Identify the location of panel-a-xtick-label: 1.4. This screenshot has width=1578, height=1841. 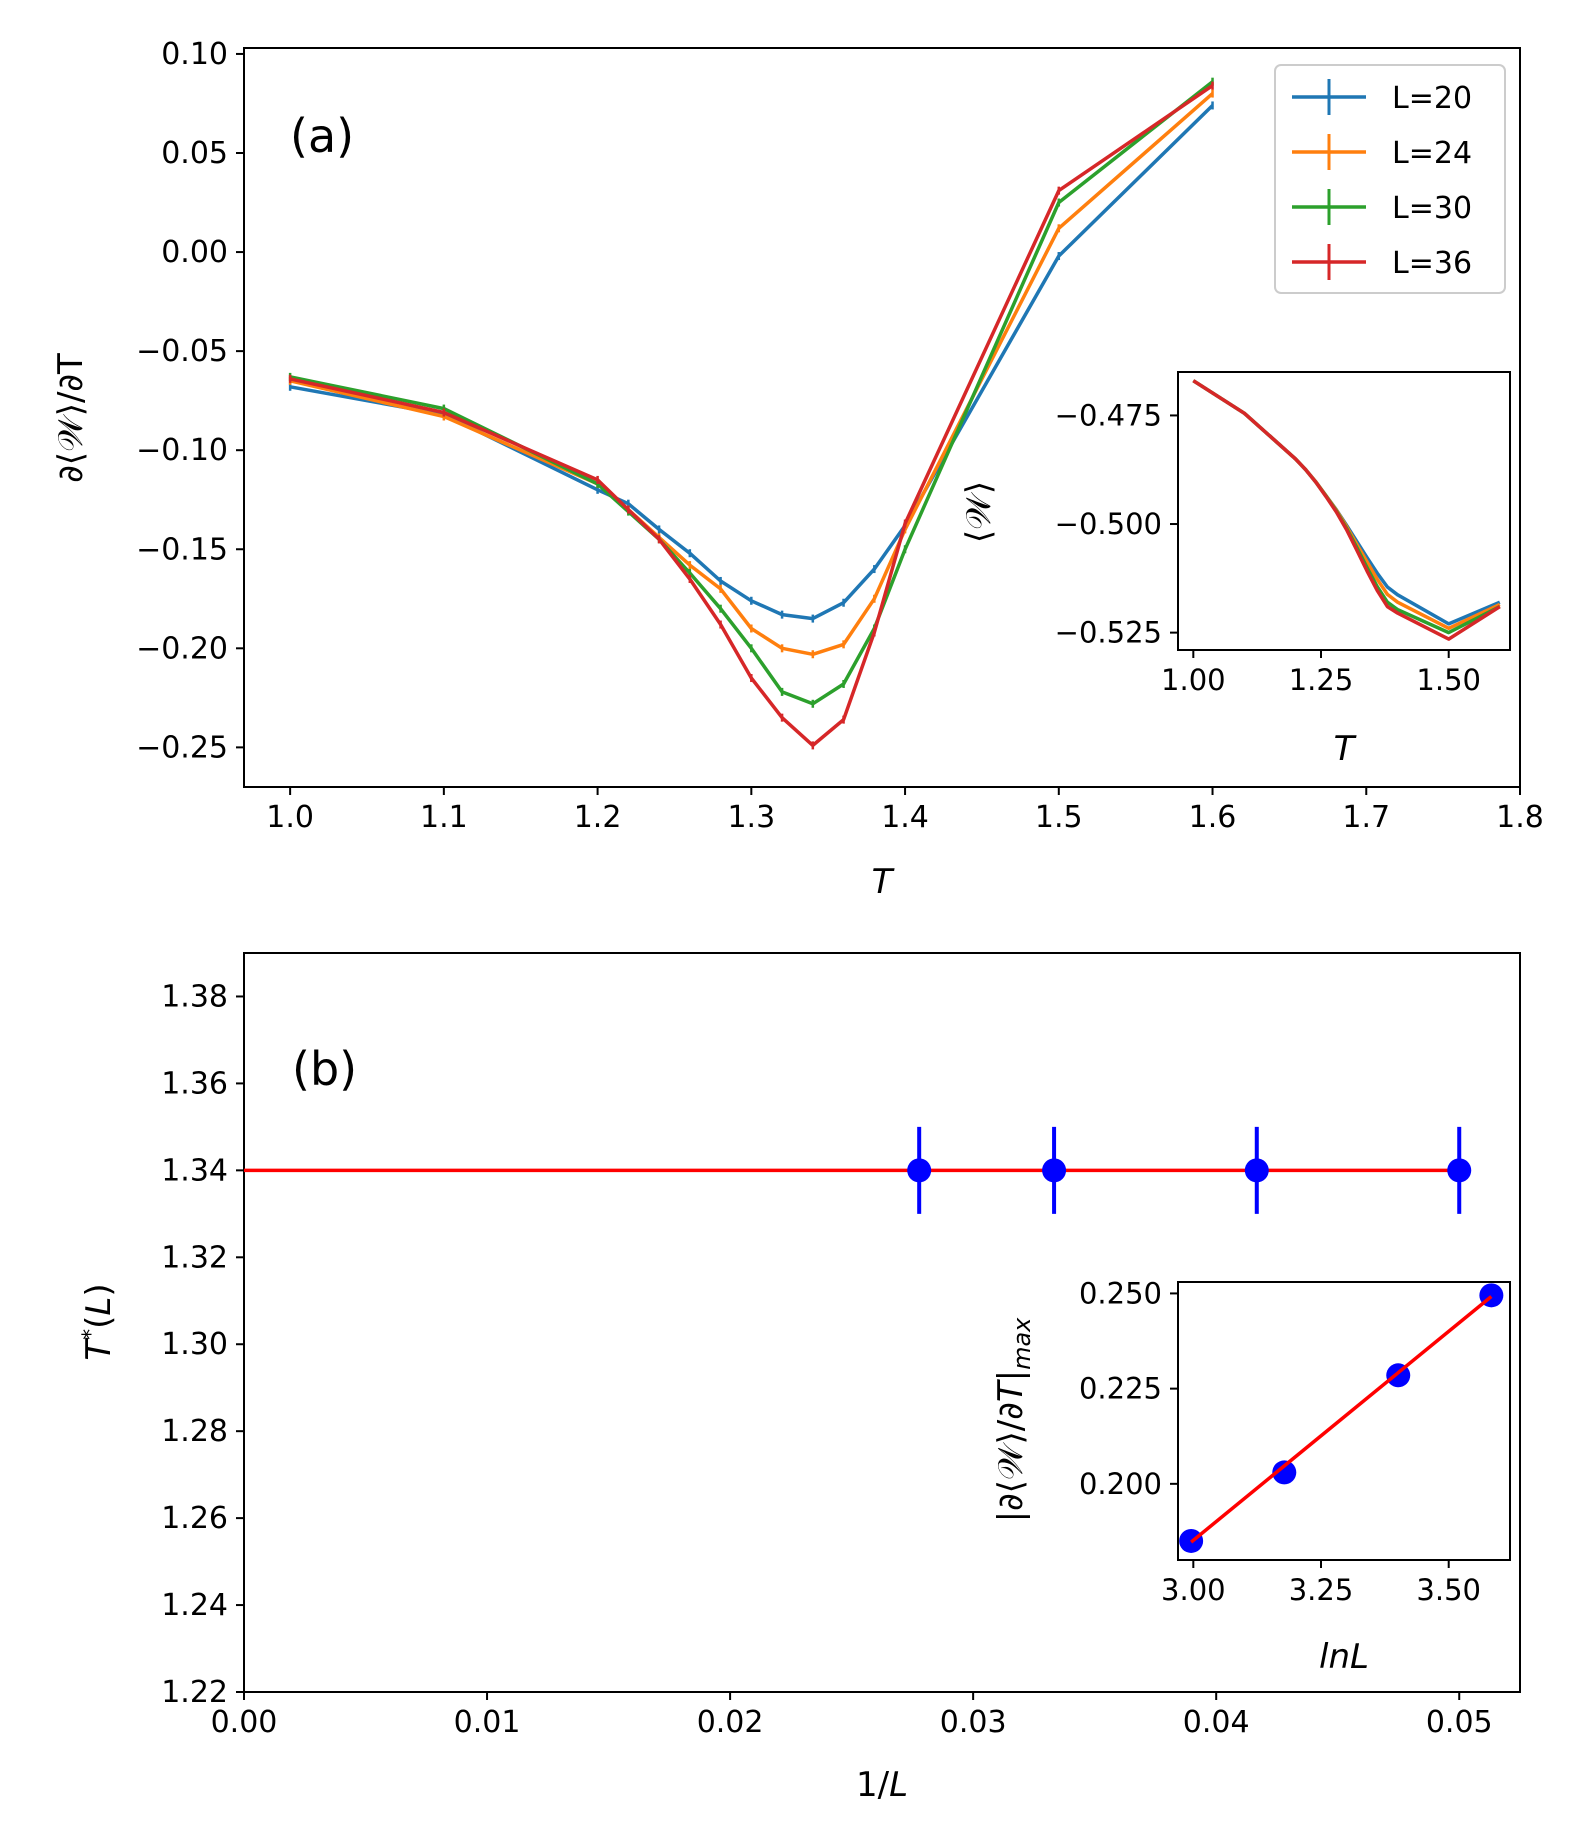
(905, 817).